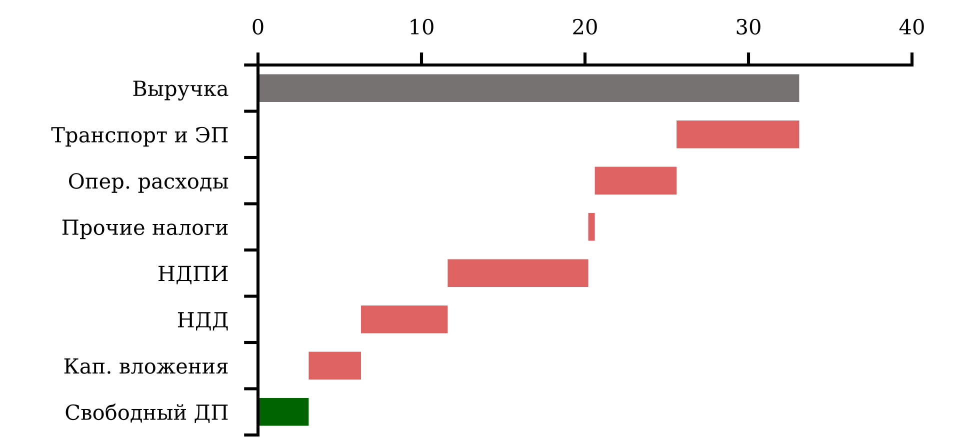  What do you see at coordinates (585, 26) in the screenshot?
I see `x-tick-label: 20` at bounding box center [585, 26].